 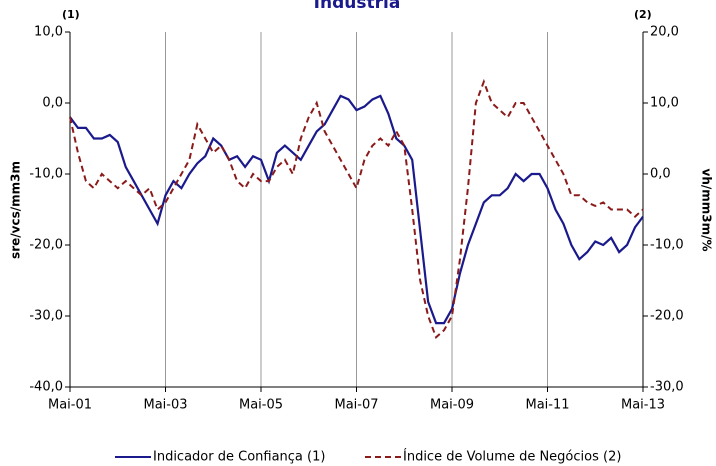 What do you see at coordinates (512, 457) in the screenshot?
I see `legend-label: Índice de Volume de Negócios (2)` at bounding box center [512, 457].